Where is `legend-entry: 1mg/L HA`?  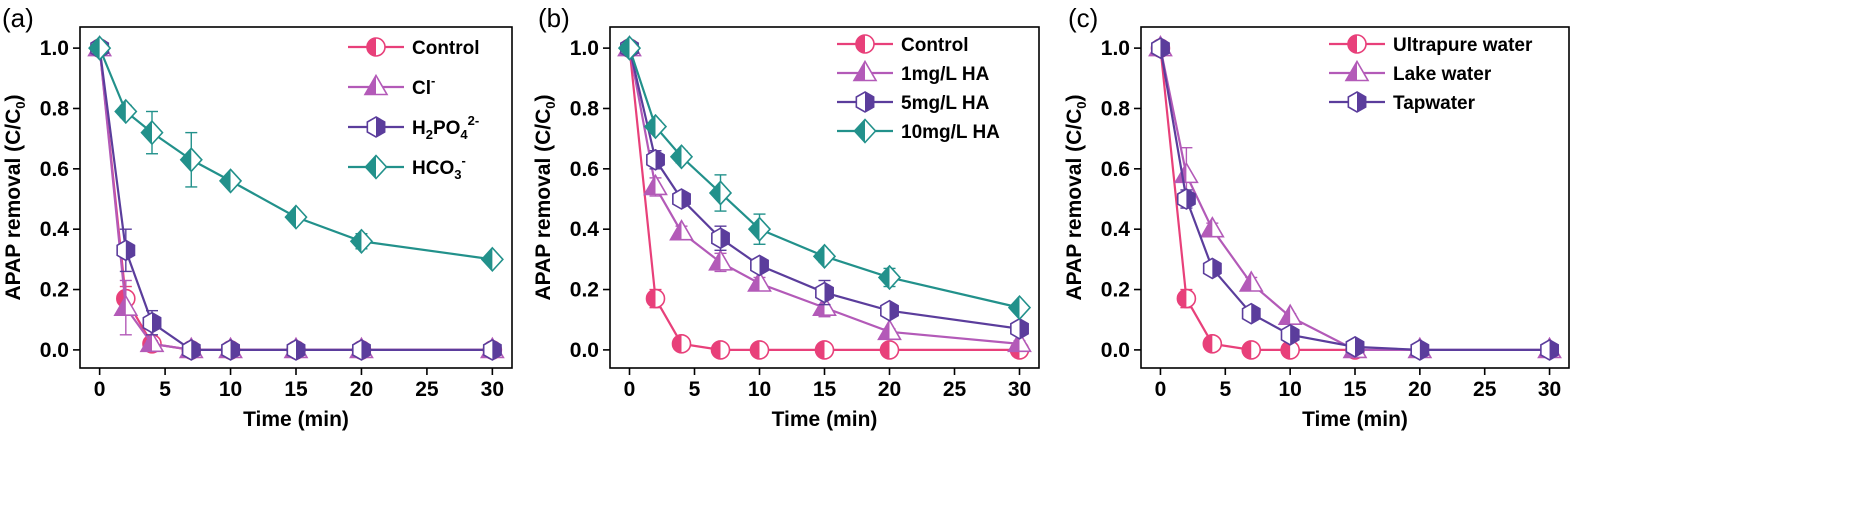
legend-entry: 1mg/L HA is located at coordinates (913, 72).